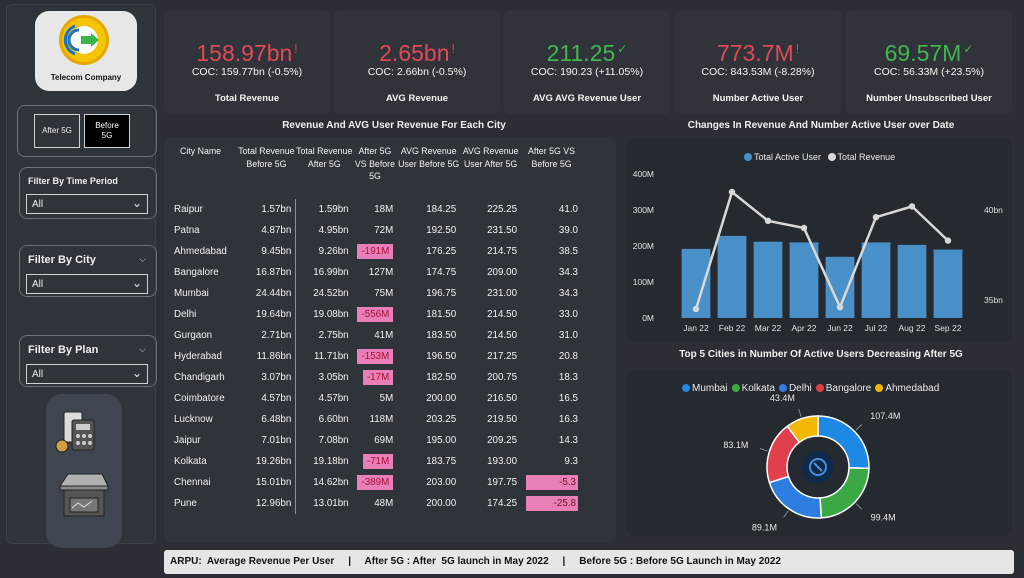 The height and width of the screenshot is (578, 1024). I want to click on column-header: Total Revenue Before 5G, so click(266, 157).